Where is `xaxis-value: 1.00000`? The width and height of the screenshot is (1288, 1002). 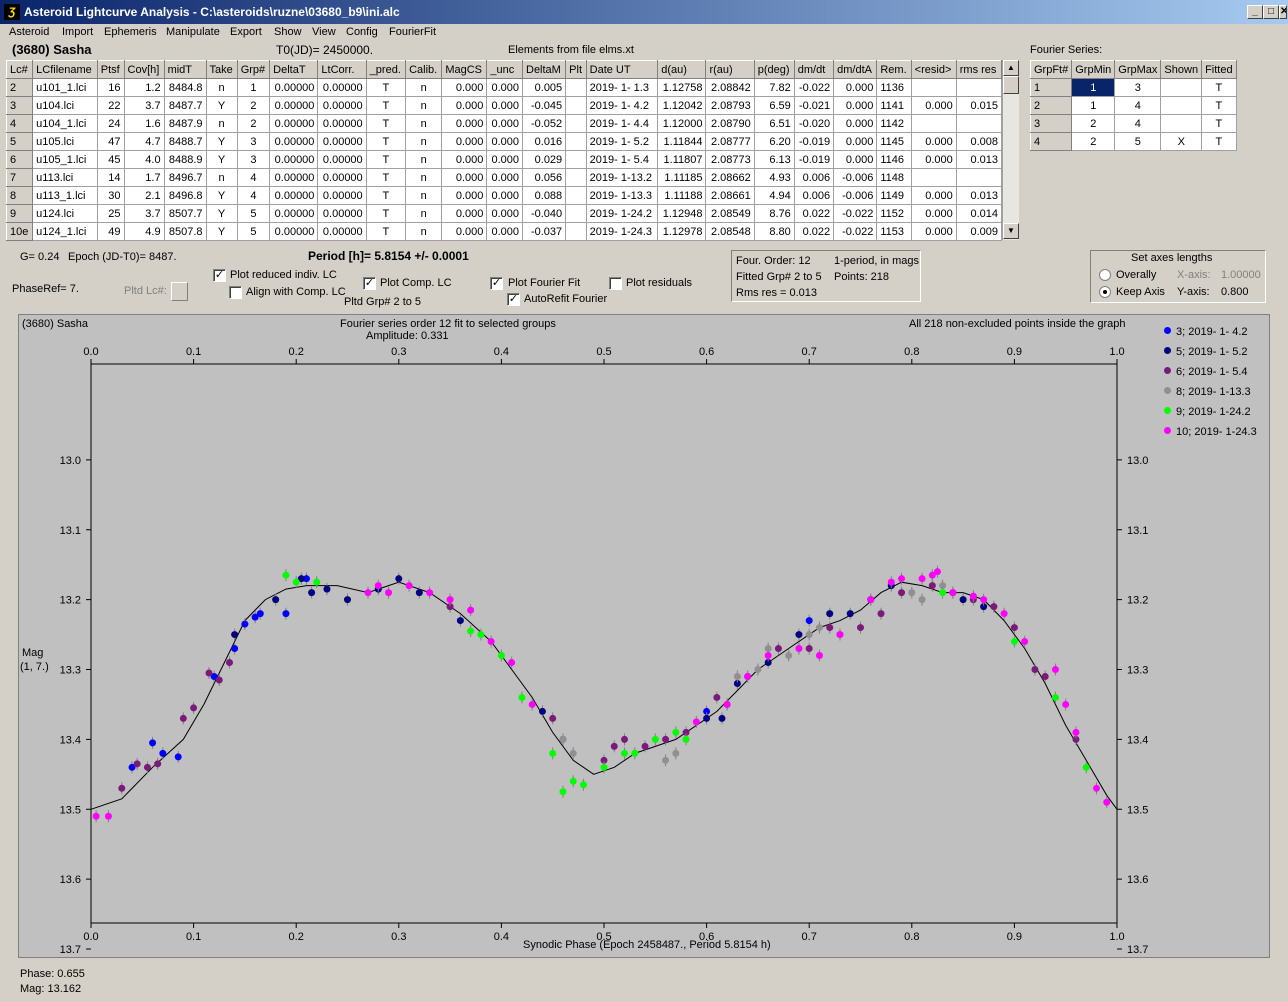
xaxis-value: 1.00000 is located at coordinates (1241, 275).